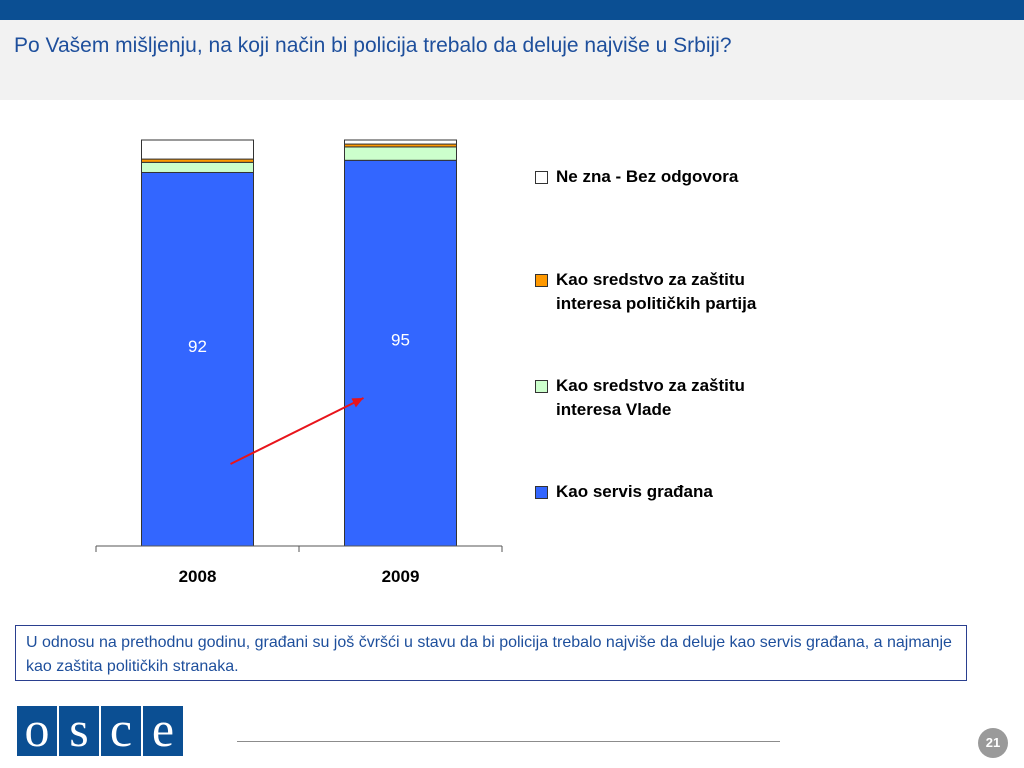 The image size is (1024, 768). What do you see at coordinates (163, 730) in the screenshot?
I see `logo-letter: e` at bounding box center [163, 730].